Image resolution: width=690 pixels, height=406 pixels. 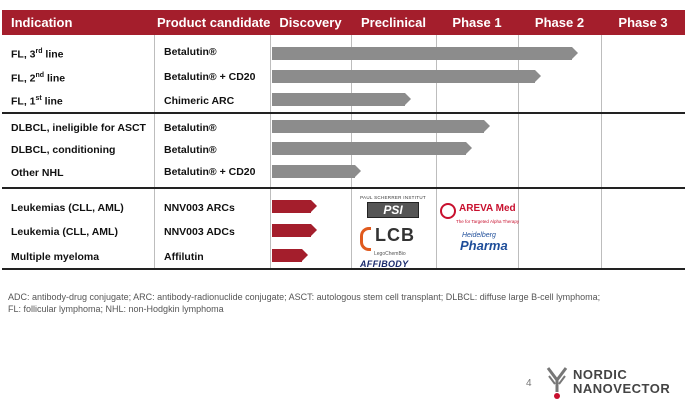 What do you see at coordinates (529, 383) in the screenshot?
I see `page-number: 4` at bounding box center [529, 383].